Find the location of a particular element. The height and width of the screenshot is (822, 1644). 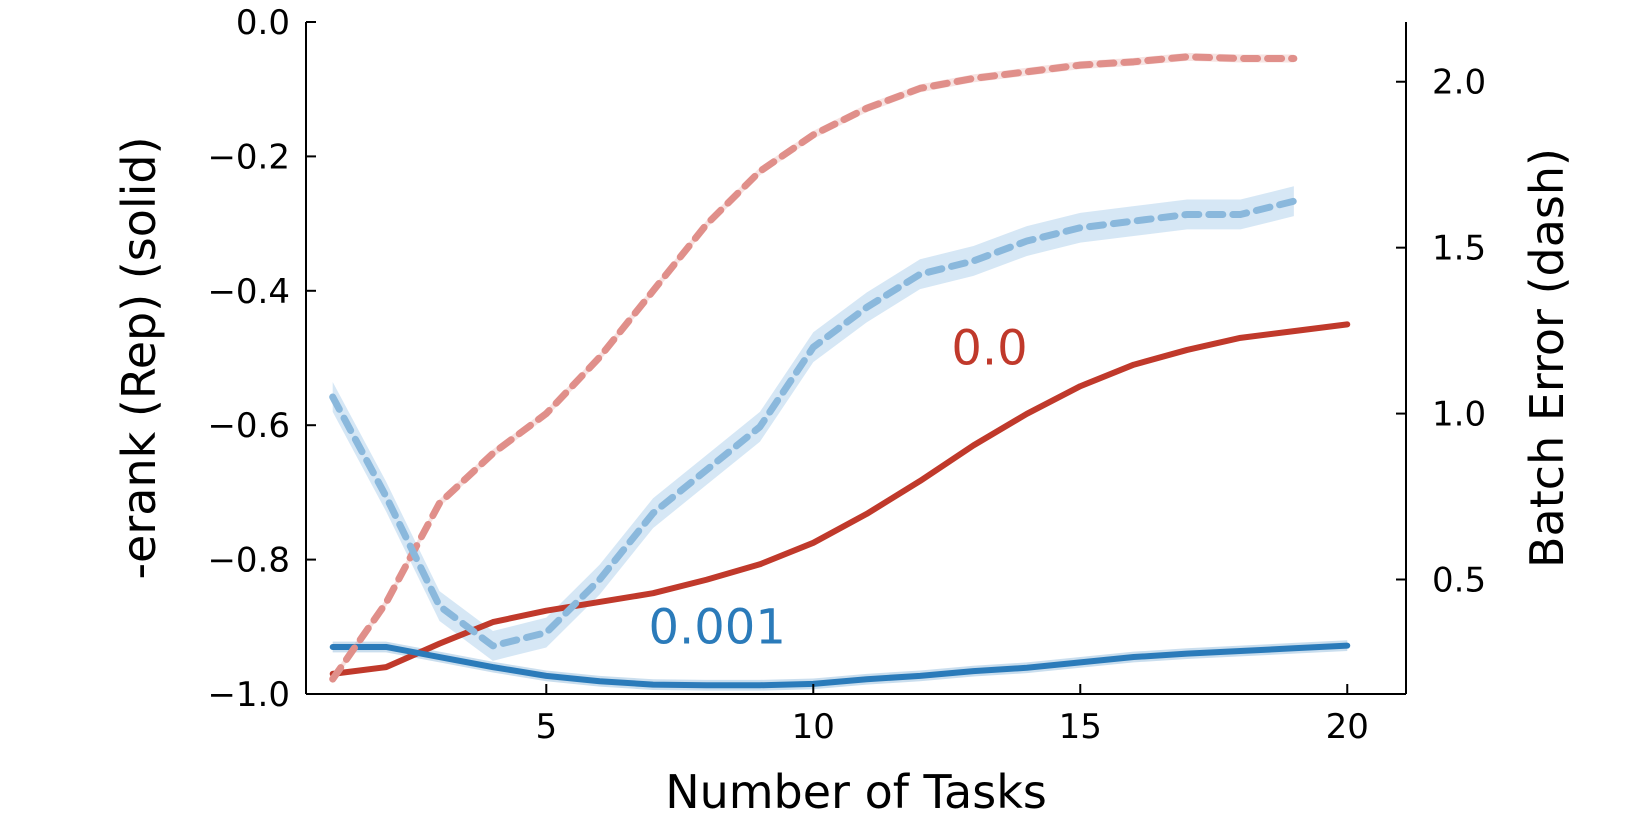

y-right-tick-label: 0.5 is located at coordinates (1459, 581).